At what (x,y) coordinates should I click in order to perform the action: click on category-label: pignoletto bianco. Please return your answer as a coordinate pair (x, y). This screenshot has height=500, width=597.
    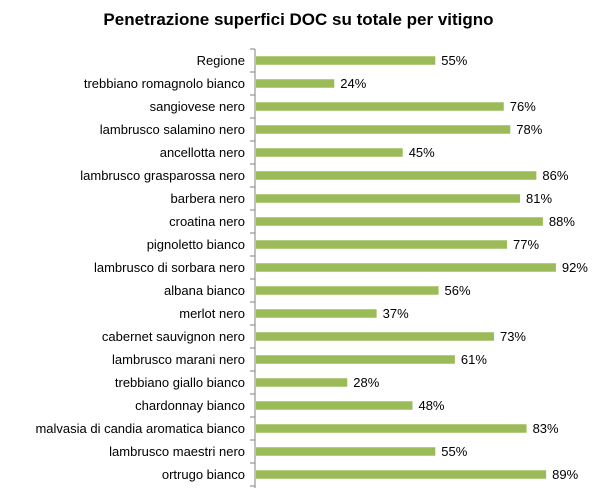
    Looking at the image, I should click on (196, 244).